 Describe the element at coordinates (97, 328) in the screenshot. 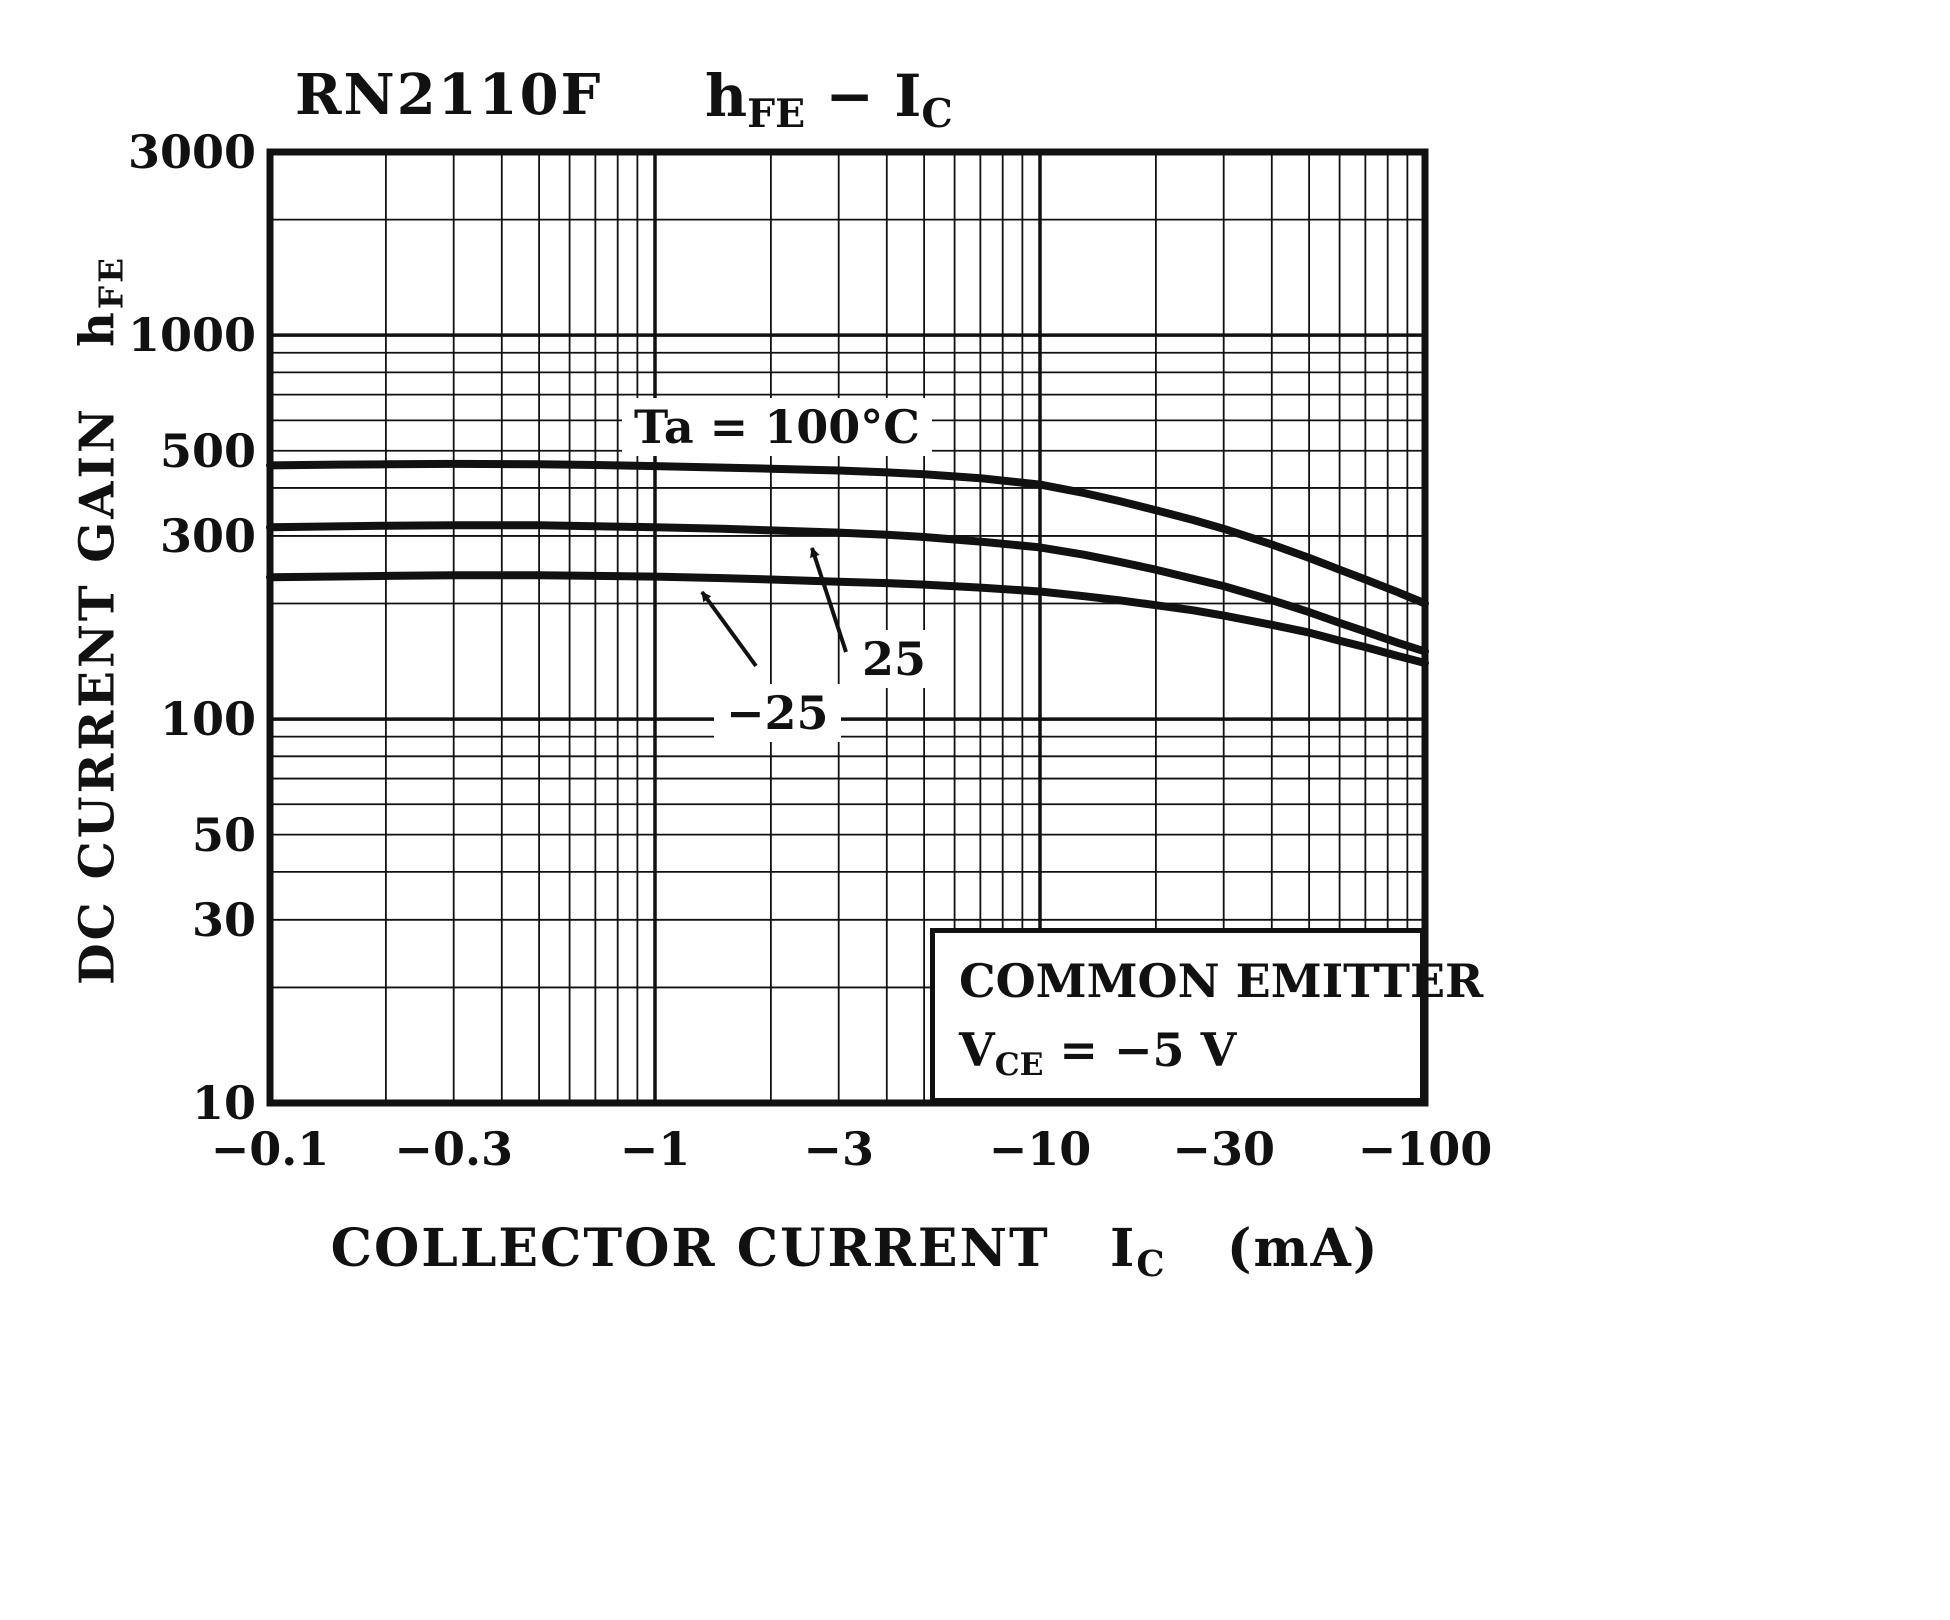

I see `y-axis-title-h: h` at that location.